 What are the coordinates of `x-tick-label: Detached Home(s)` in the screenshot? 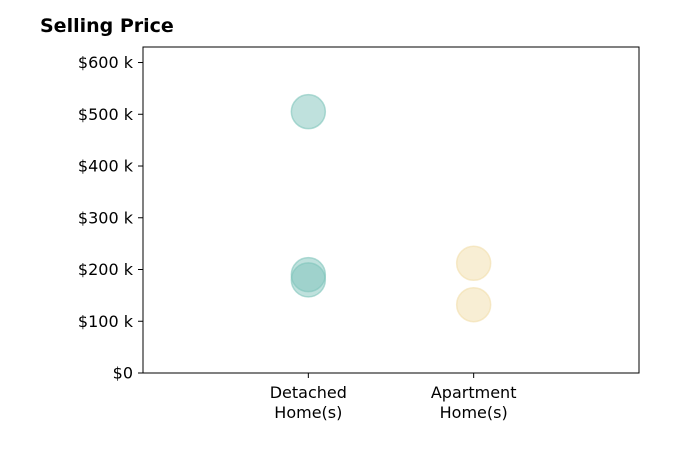 It's located at (308, 402).